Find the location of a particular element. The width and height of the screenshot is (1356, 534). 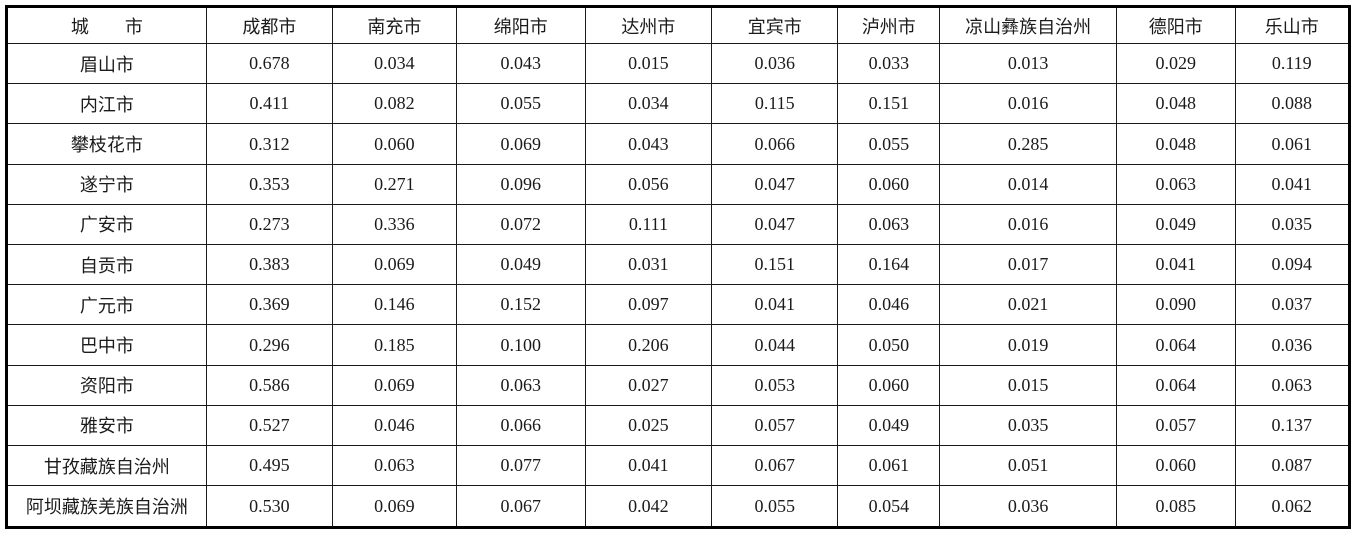

value-cell: 0.049 is located at coordinates (1175, 224).